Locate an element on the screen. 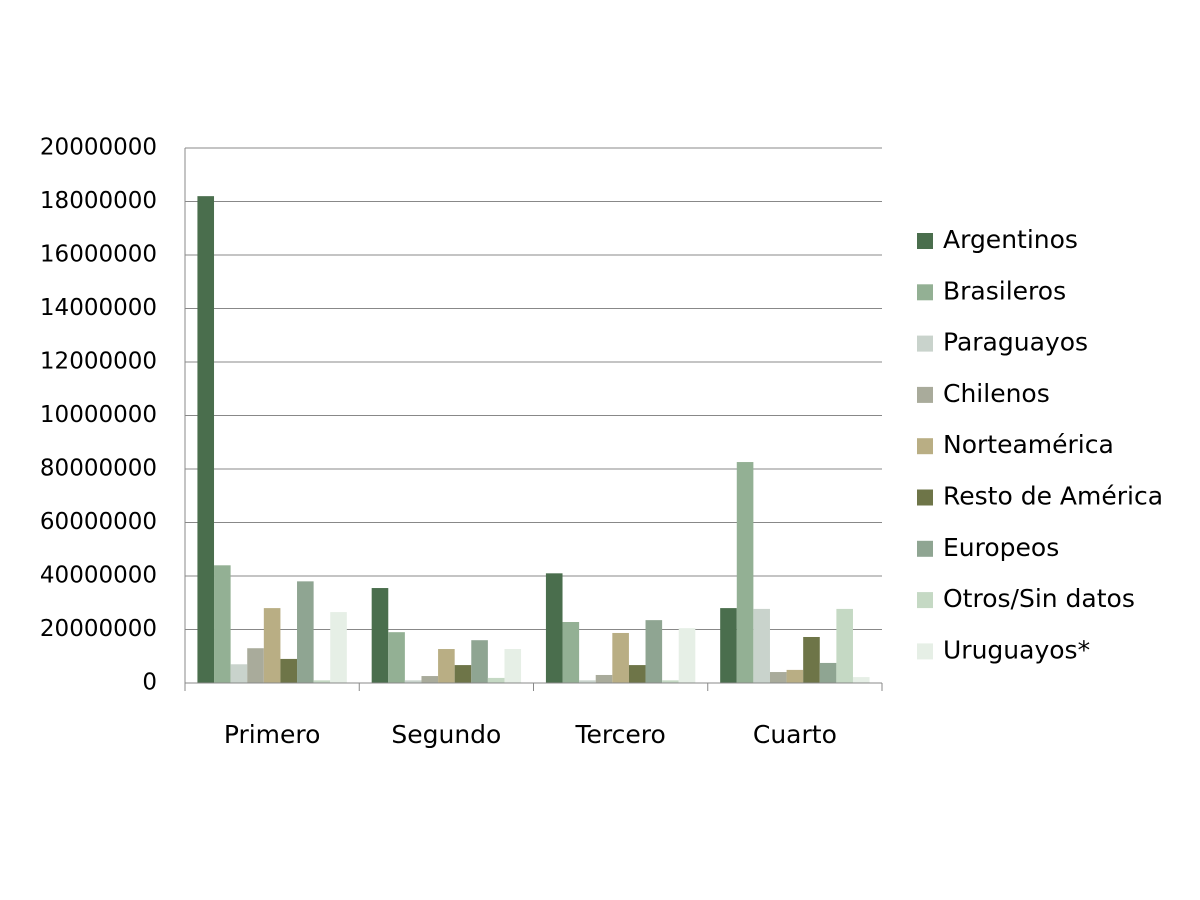 This screenshot has height=900, width=1200. legend-label: Uruguayos* is located at coordinates (1016, 649).